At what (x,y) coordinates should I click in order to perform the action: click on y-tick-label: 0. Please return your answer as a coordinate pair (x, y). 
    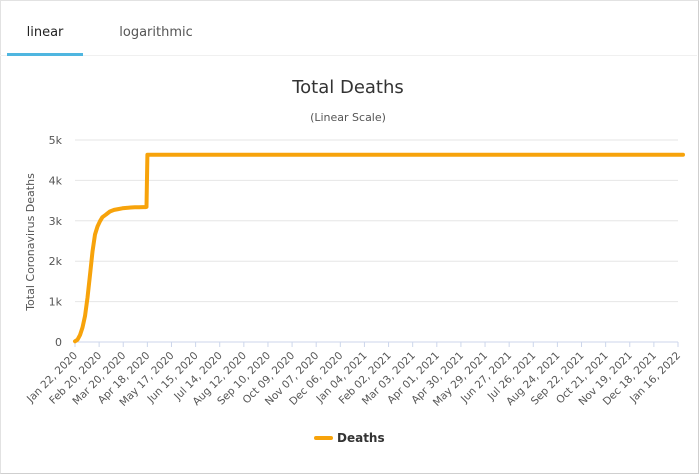
    Looking at the image, I should click on (58, 342).